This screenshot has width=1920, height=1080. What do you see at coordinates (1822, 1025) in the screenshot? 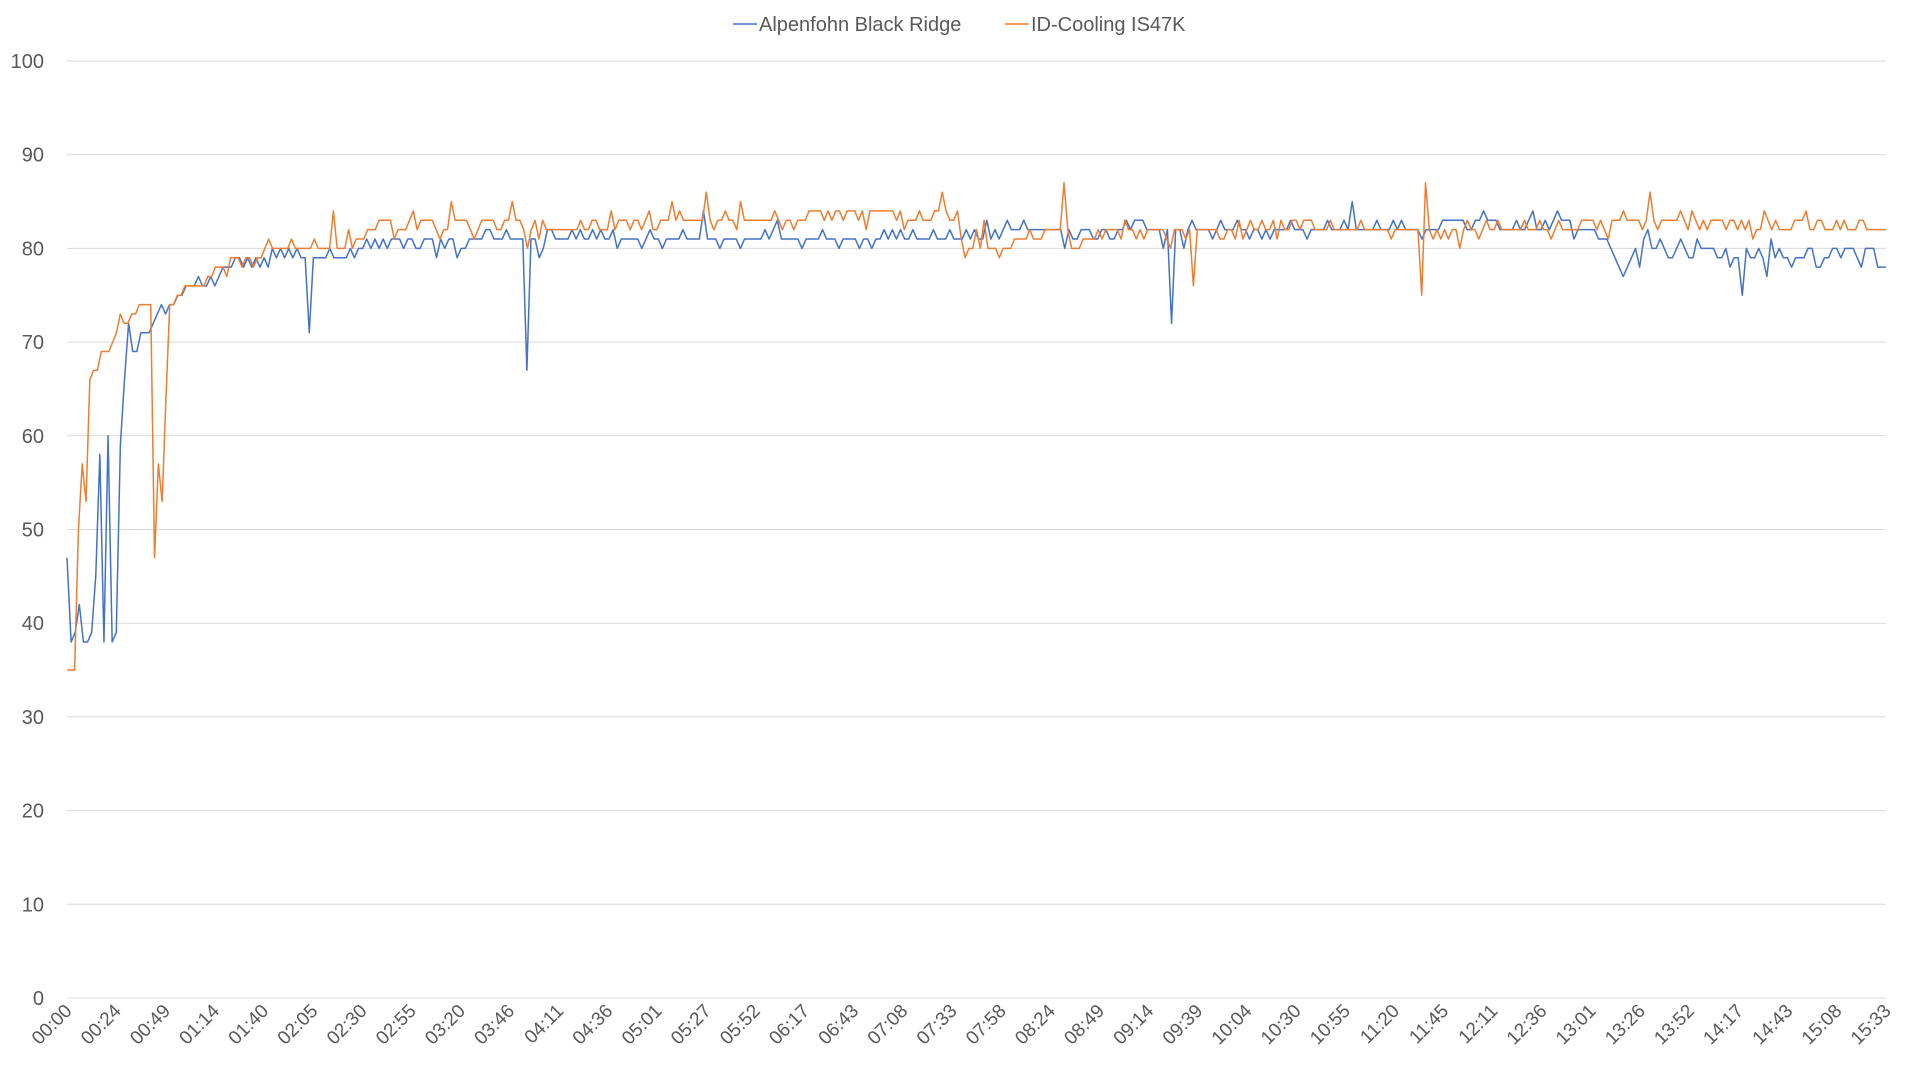
I see `x-tick-label: 15:08` at bounding box center [1822, 1025].